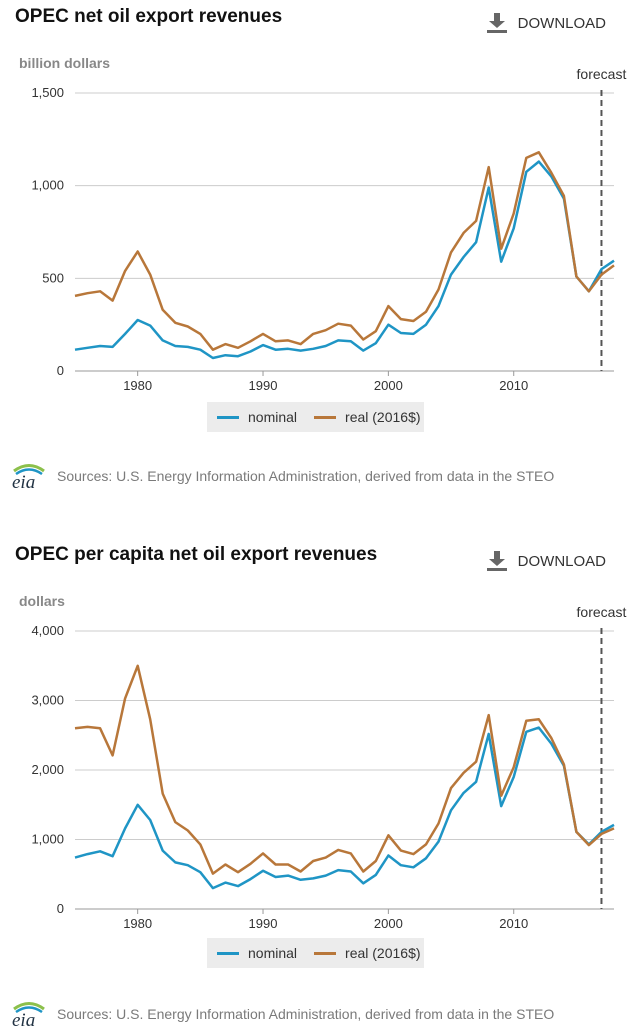 The height and width of the screenshot is (1035, 636). What do you see at coordinates (47, 700) in the screenshot?
I see `y-tick-label: 3,000` at bounding box center [47, 700].